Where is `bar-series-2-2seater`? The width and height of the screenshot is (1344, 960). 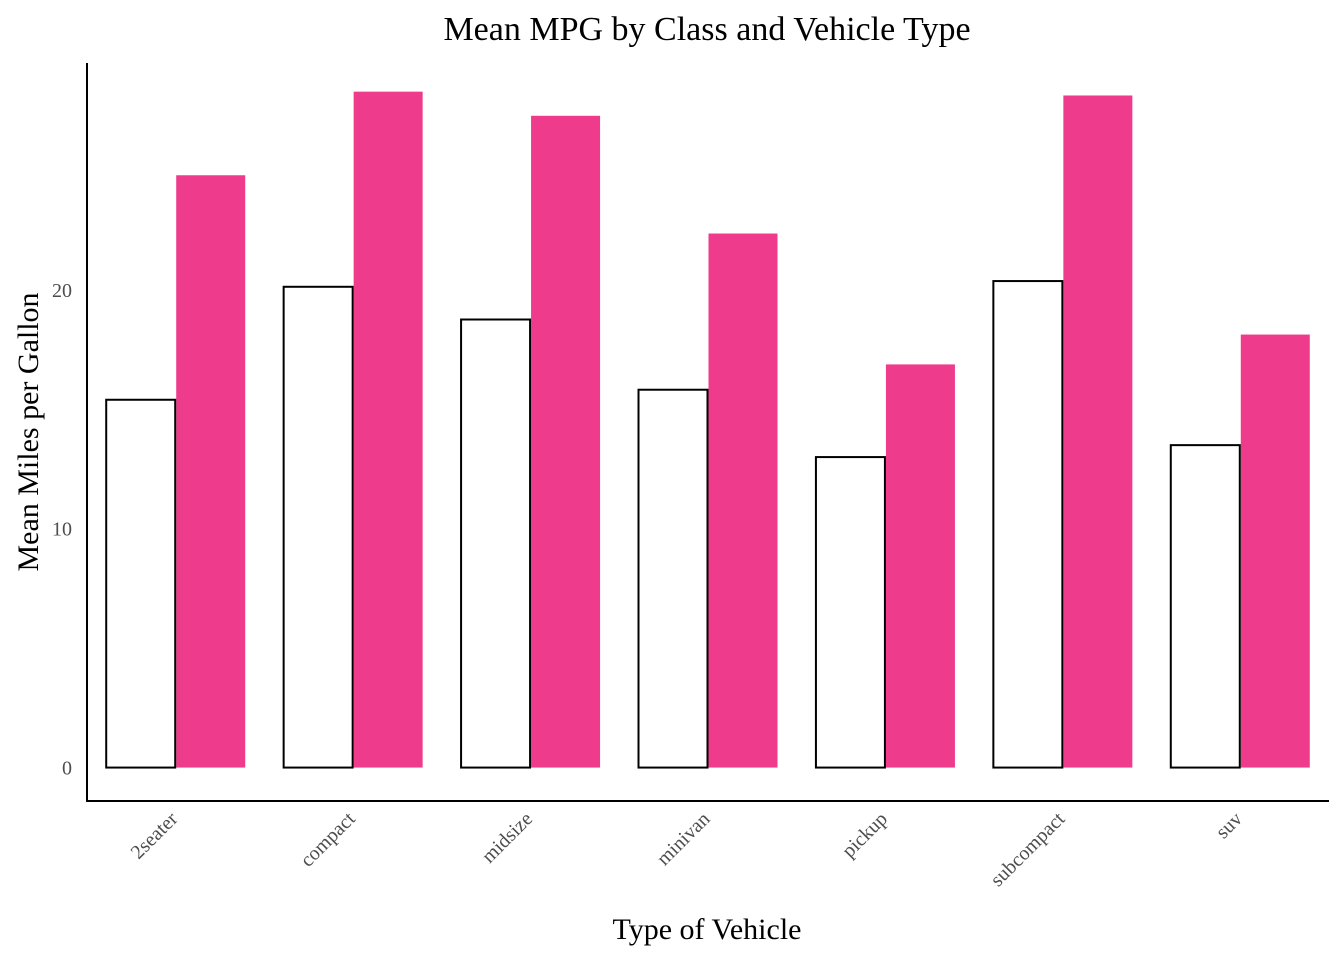
bar-series-2-2seater is located at coordinates (211, 471).